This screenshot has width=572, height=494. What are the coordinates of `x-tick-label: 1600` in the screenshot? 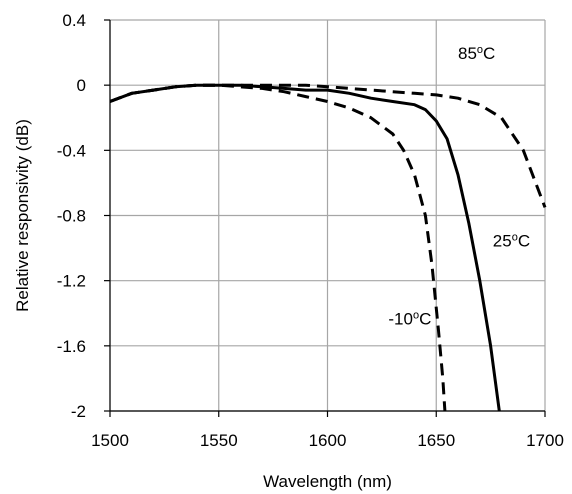 It's located at (328, 440).